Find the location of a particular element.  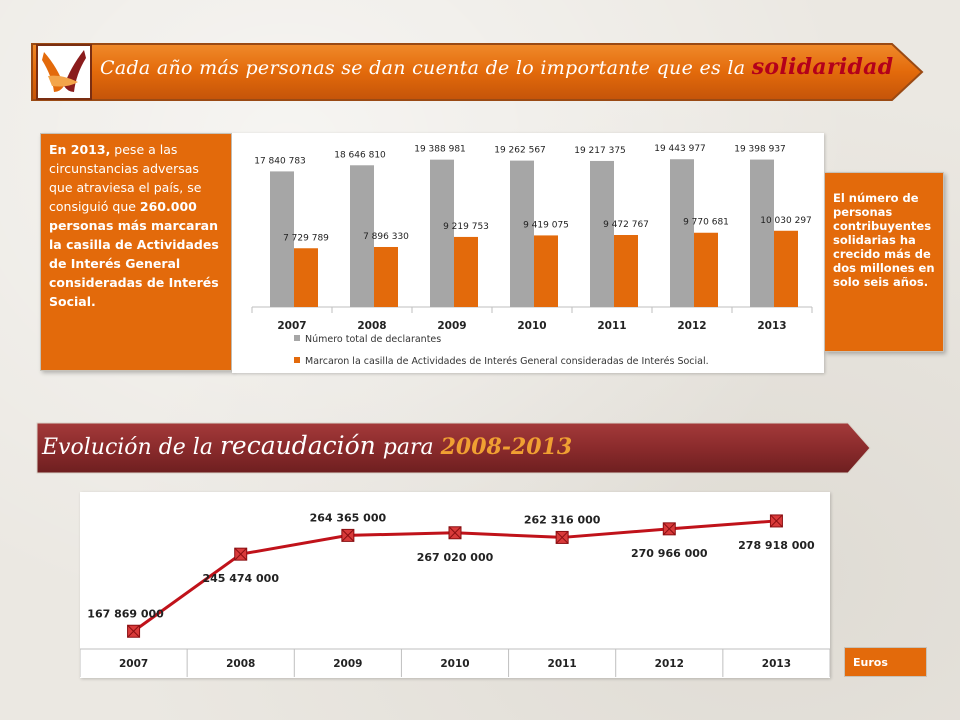

bar-label-declarants: 19 388 981 is located at coordinates (440, 150).